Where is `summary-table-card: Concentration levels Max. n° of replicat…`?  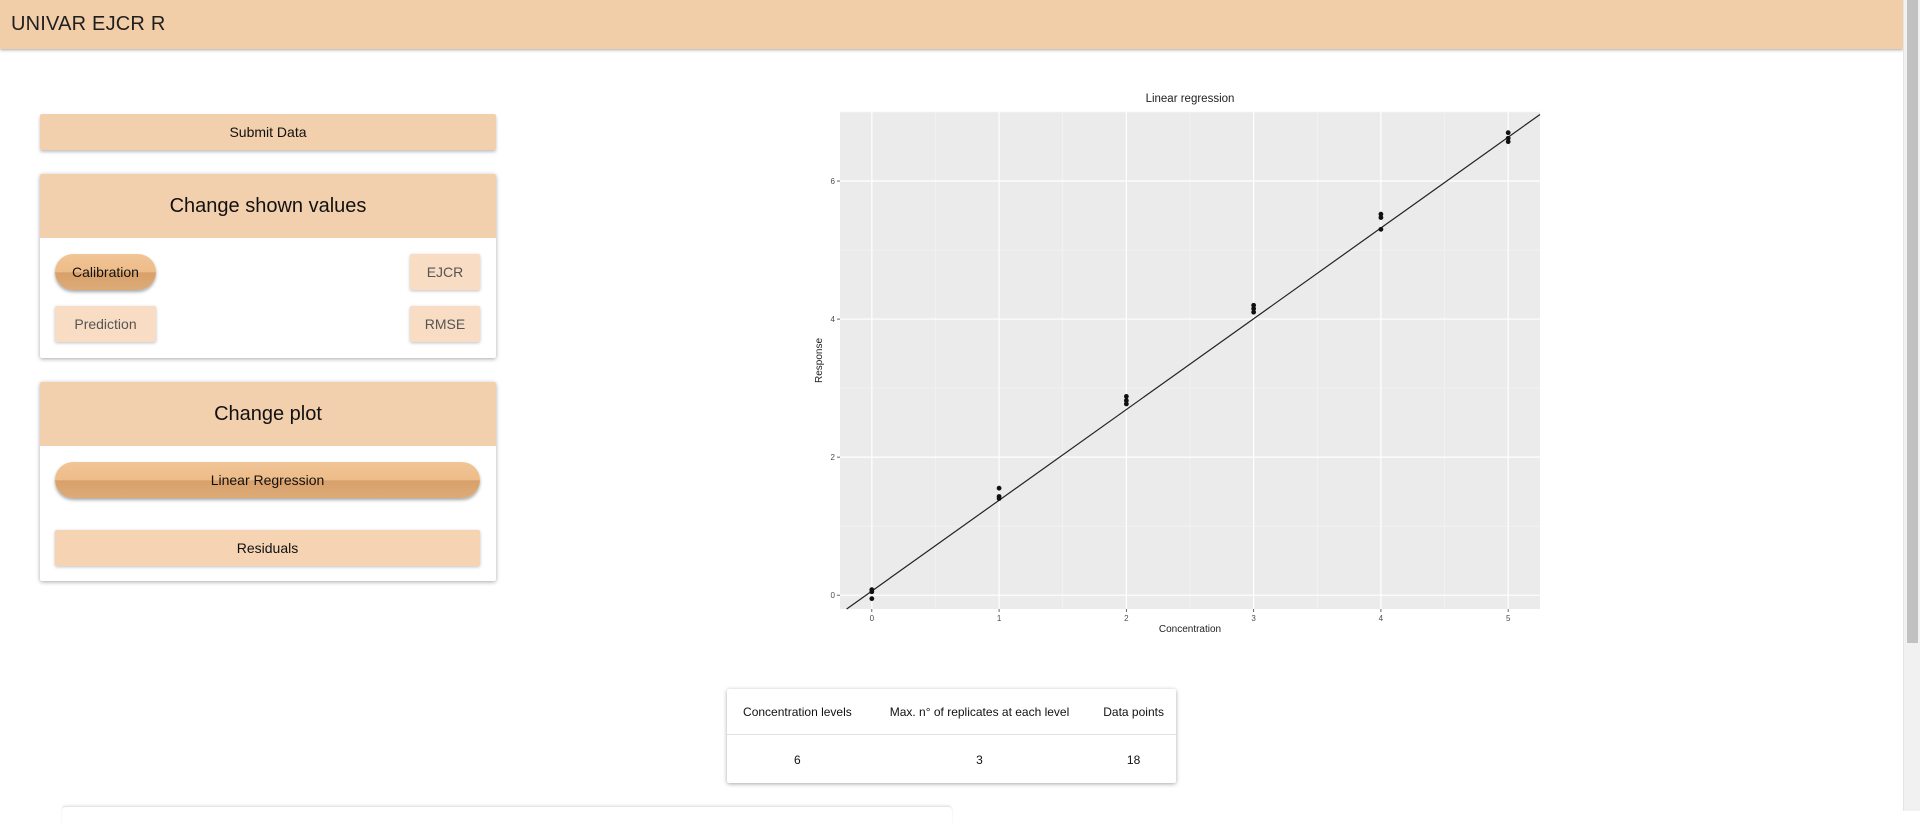 summary-table-card: Concentration levels Max. n° of replicat… is located at coordinates (951, 736).